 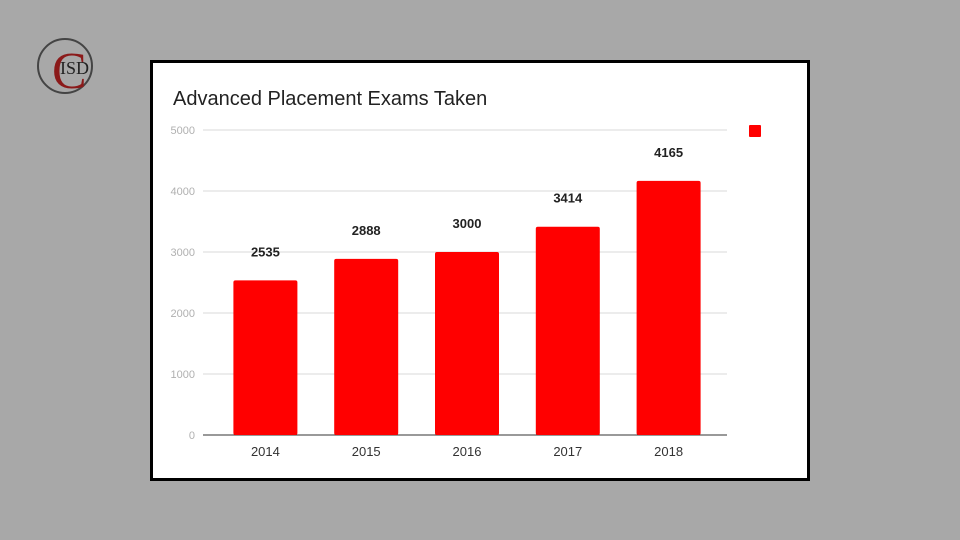 What do you see at coordinates (183, 283) in the screenshot?
I see `y-axis-ticks: 0 1000 2000 3000 4000 5000` at bounding box center [183, 283].